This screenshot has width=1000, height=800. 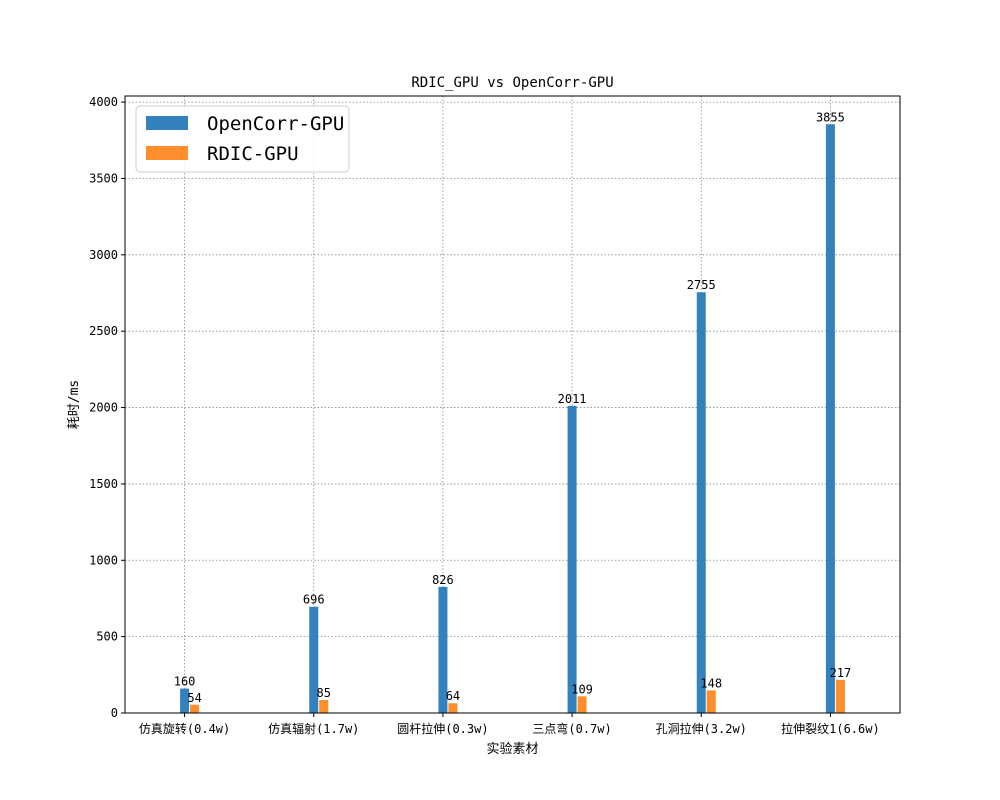 I want to click on legend: OpenCorr-GPU RDIC-GPU, so click(x=242, y=139).